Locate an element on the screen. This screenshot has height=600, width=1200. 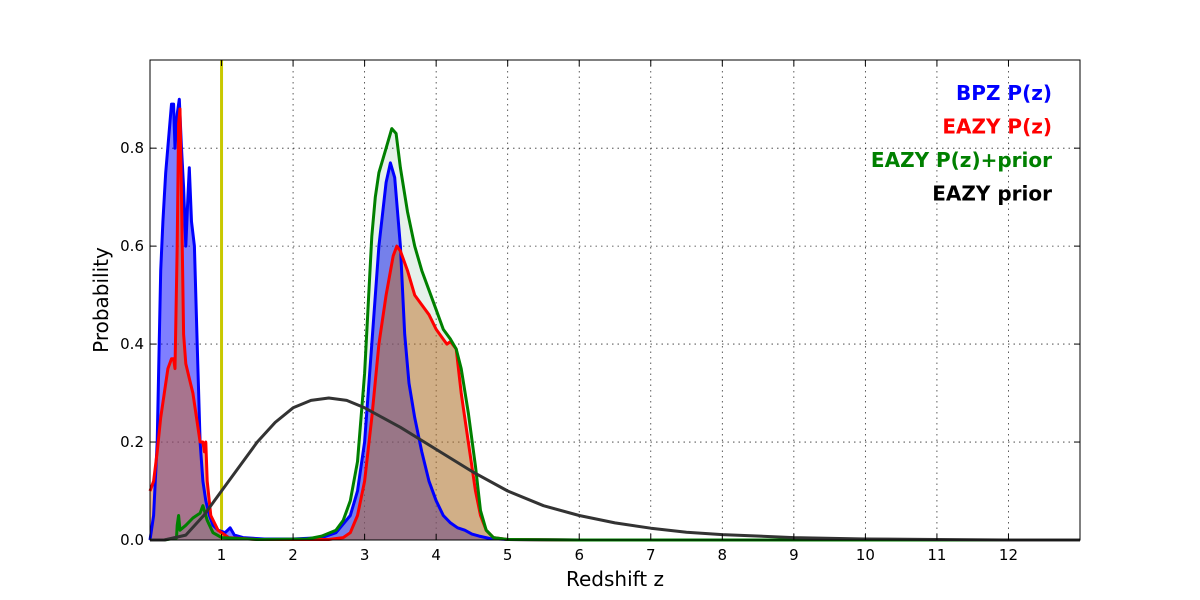
legend-entry-eazy-prior-combined: EAZY P(z)+prior is located at coordinates (961, 160).